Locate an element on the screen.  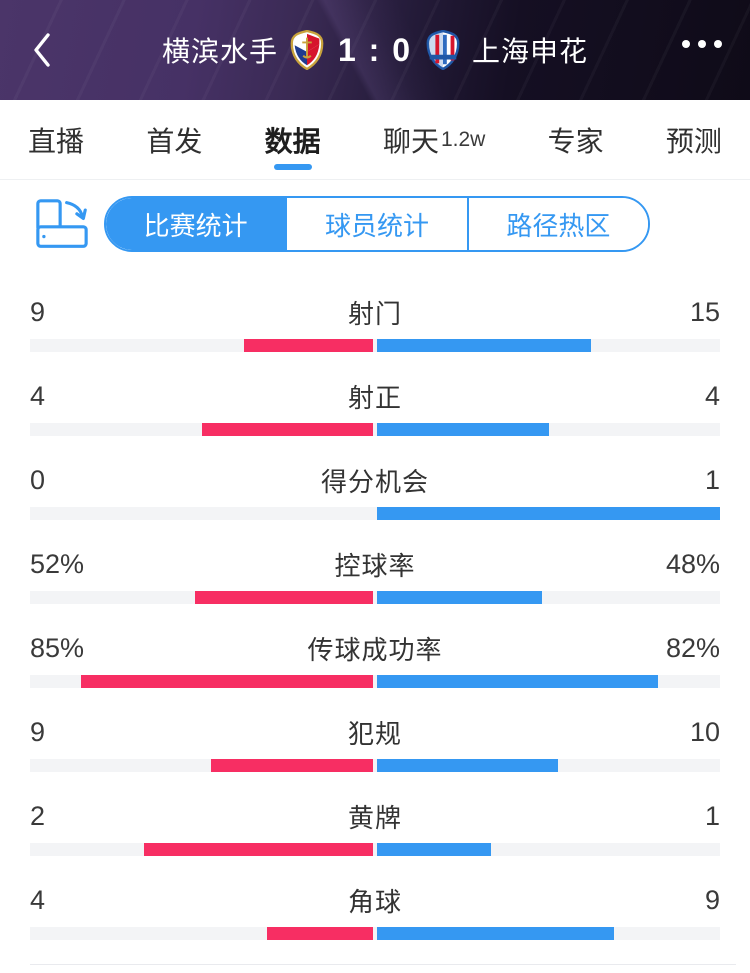
stat-label: 得分机会 is located at coordinates (375, 481).